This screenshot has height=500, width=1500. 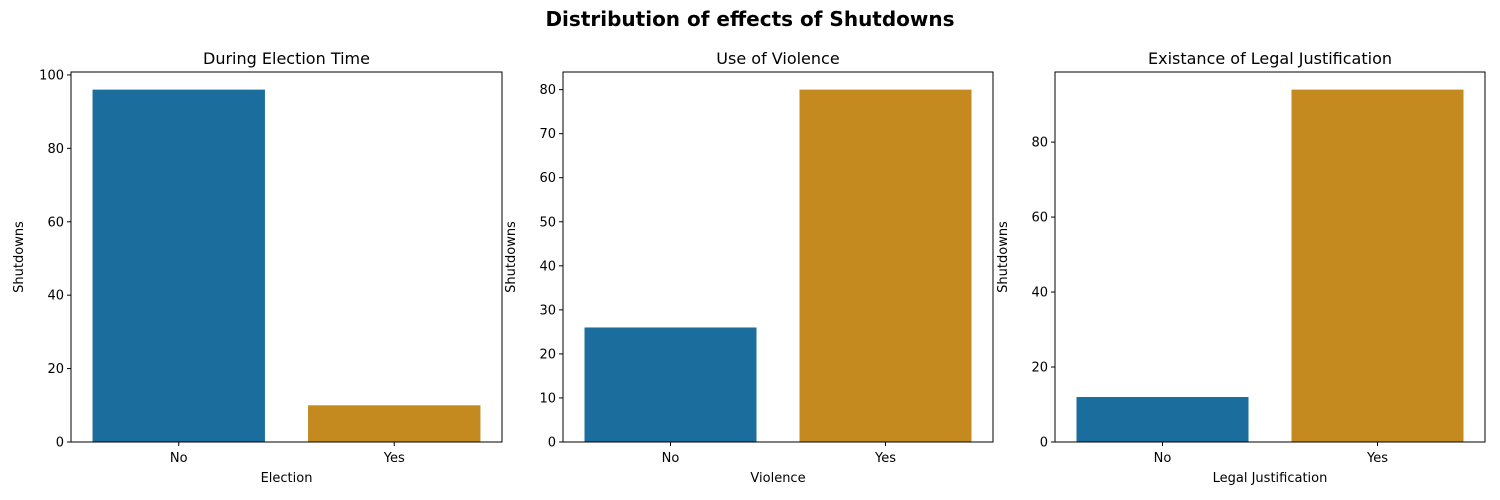 I want to click on y-tick-label: 10, so click(x=547, y=398).